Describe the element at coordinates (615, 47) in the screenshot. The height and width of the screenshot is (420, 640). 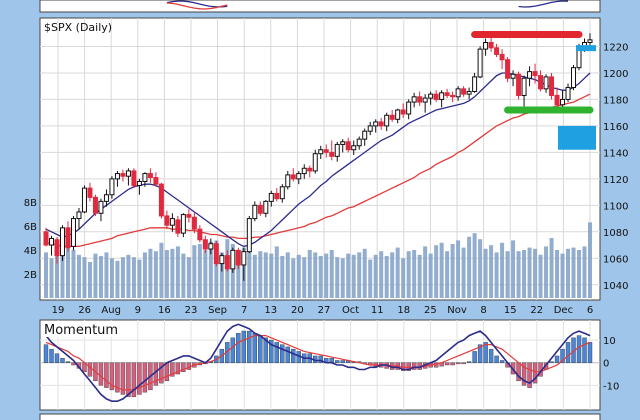
I see `price-tick-label: 1220` at that location.